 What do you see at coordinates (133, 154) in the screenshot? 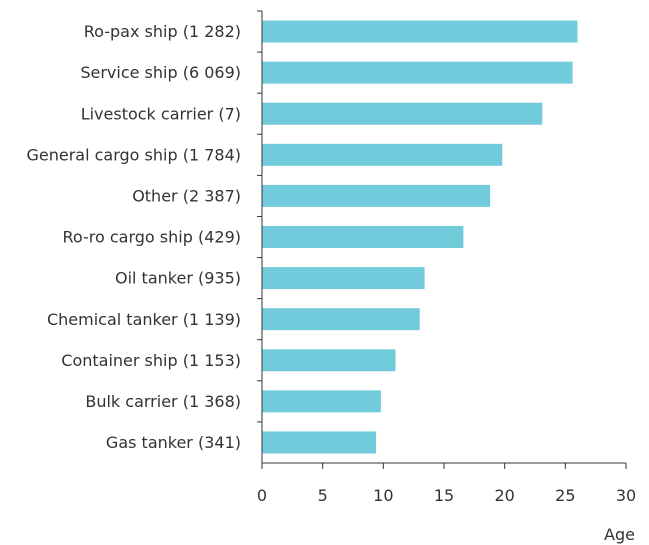
I see `category-label: General cargo ship (1 784)` at bounding box center [133, 154].